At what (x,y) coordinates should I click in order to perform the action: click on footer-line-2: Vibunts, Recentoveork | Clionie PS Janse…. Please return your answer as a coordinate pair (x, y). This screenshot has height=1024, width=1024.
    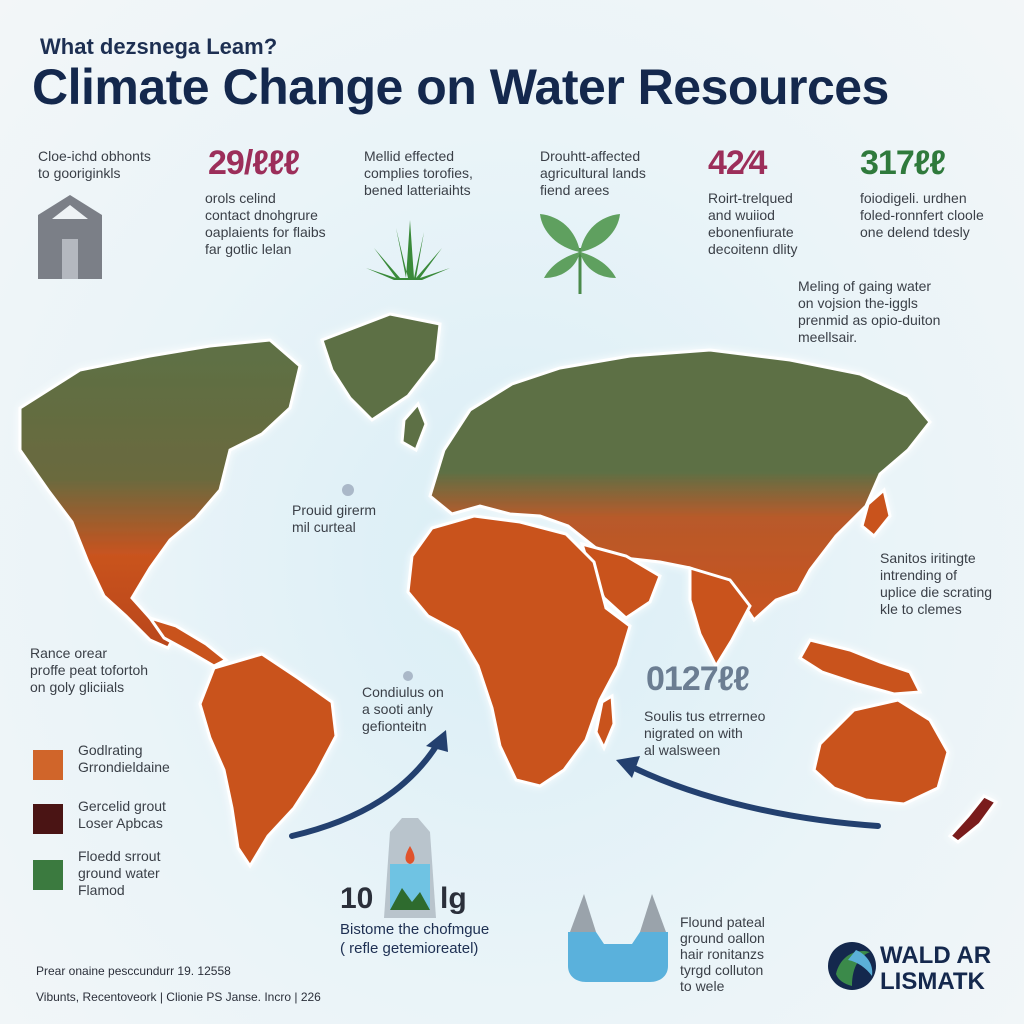
    Looking at the image, I should click on (178, 997).